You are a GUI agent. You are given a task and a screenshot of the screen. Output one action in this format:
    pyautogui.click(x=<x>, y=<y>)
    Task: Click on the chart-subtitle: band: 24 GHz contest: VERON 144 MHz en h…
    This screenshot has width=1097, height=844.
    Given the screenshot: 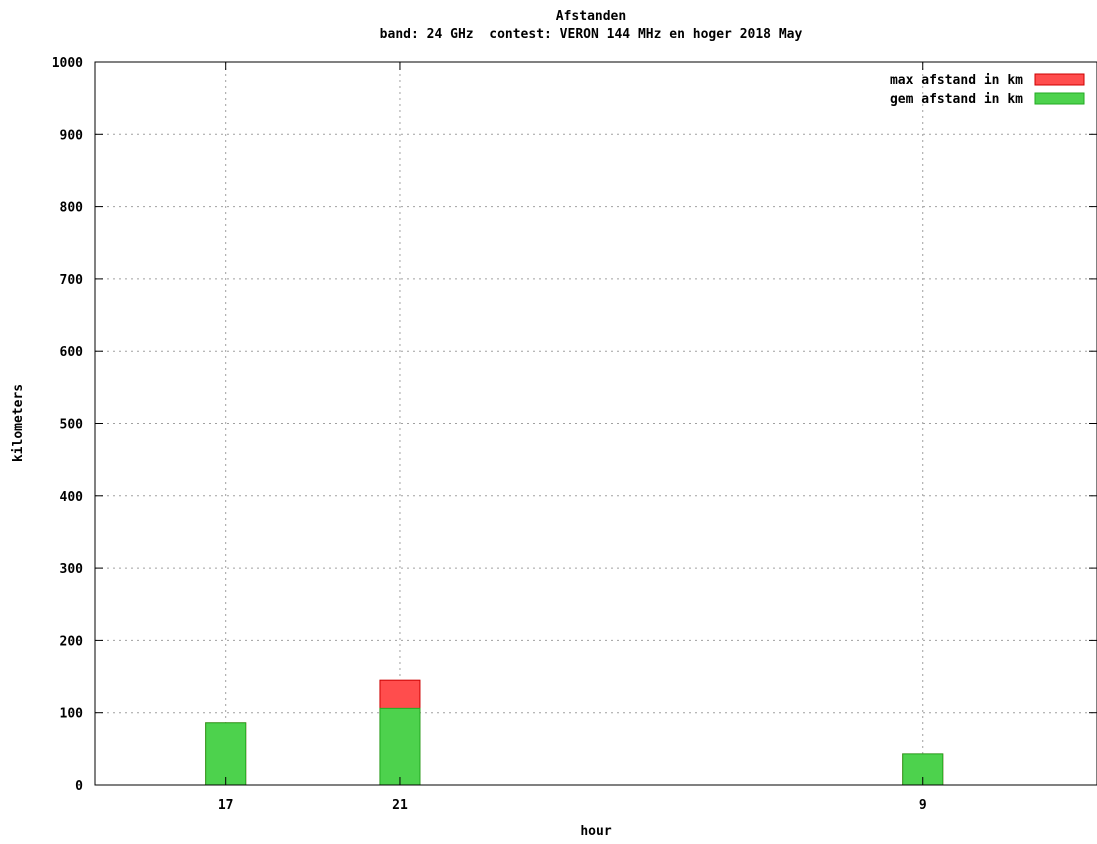 What is the action you would take?
    pyautogui.click(x=591, y=34)
    